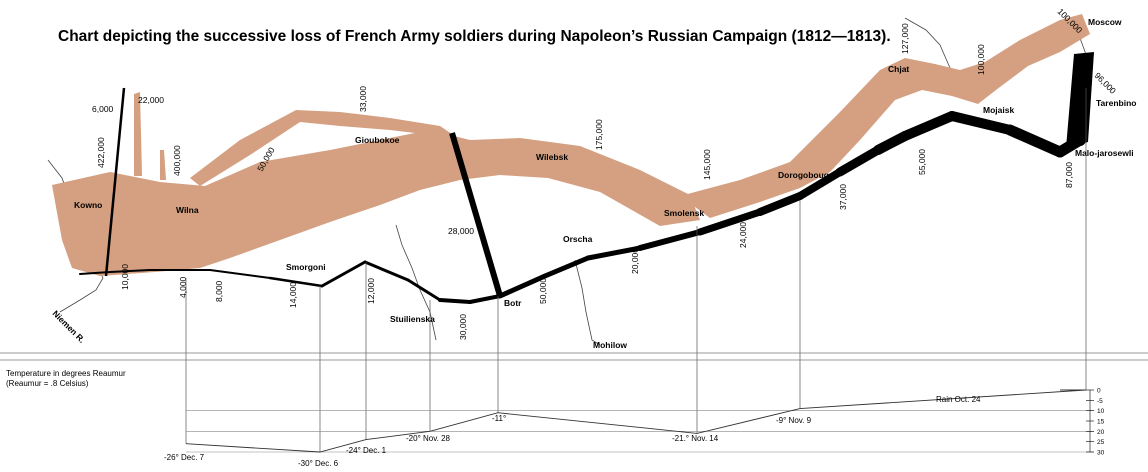  I want to click on temp-reading-label: -11°, so click(499, 418).